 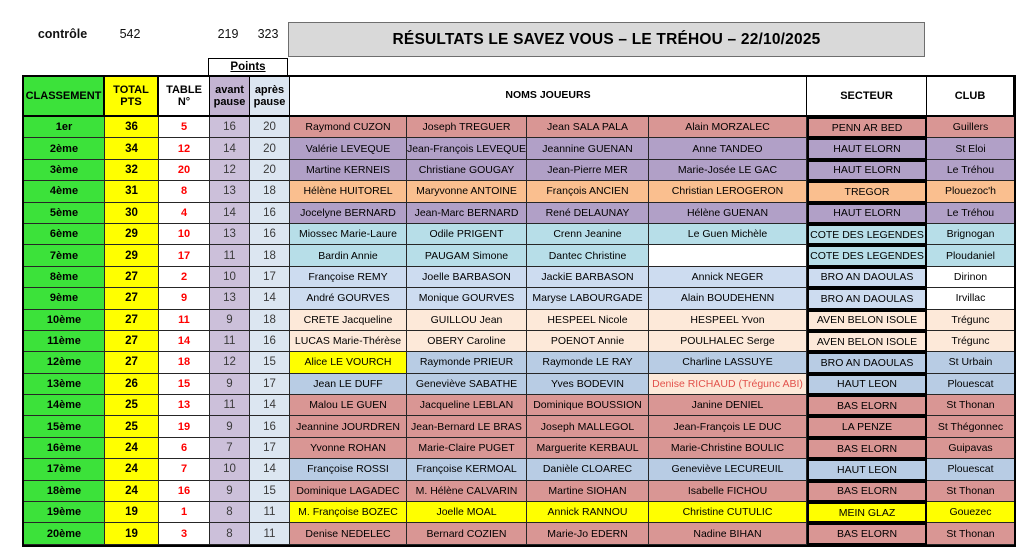 What do you see at coordinates (728, 384) in the screenshot?
I see `player-cell: Denise RICHAUD (Trégunc ABI)` at bounding box center [728, 384].